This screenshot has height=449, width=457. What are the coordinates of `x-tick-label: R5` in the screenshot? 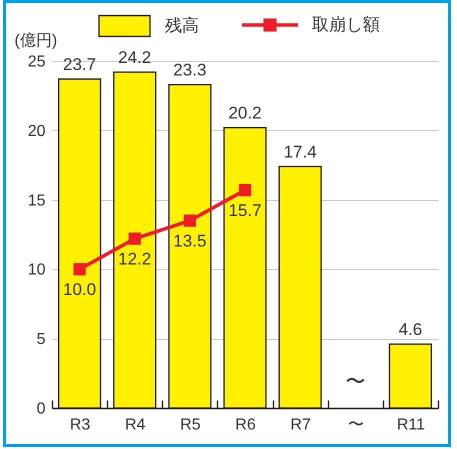 It's located at (190, 425).